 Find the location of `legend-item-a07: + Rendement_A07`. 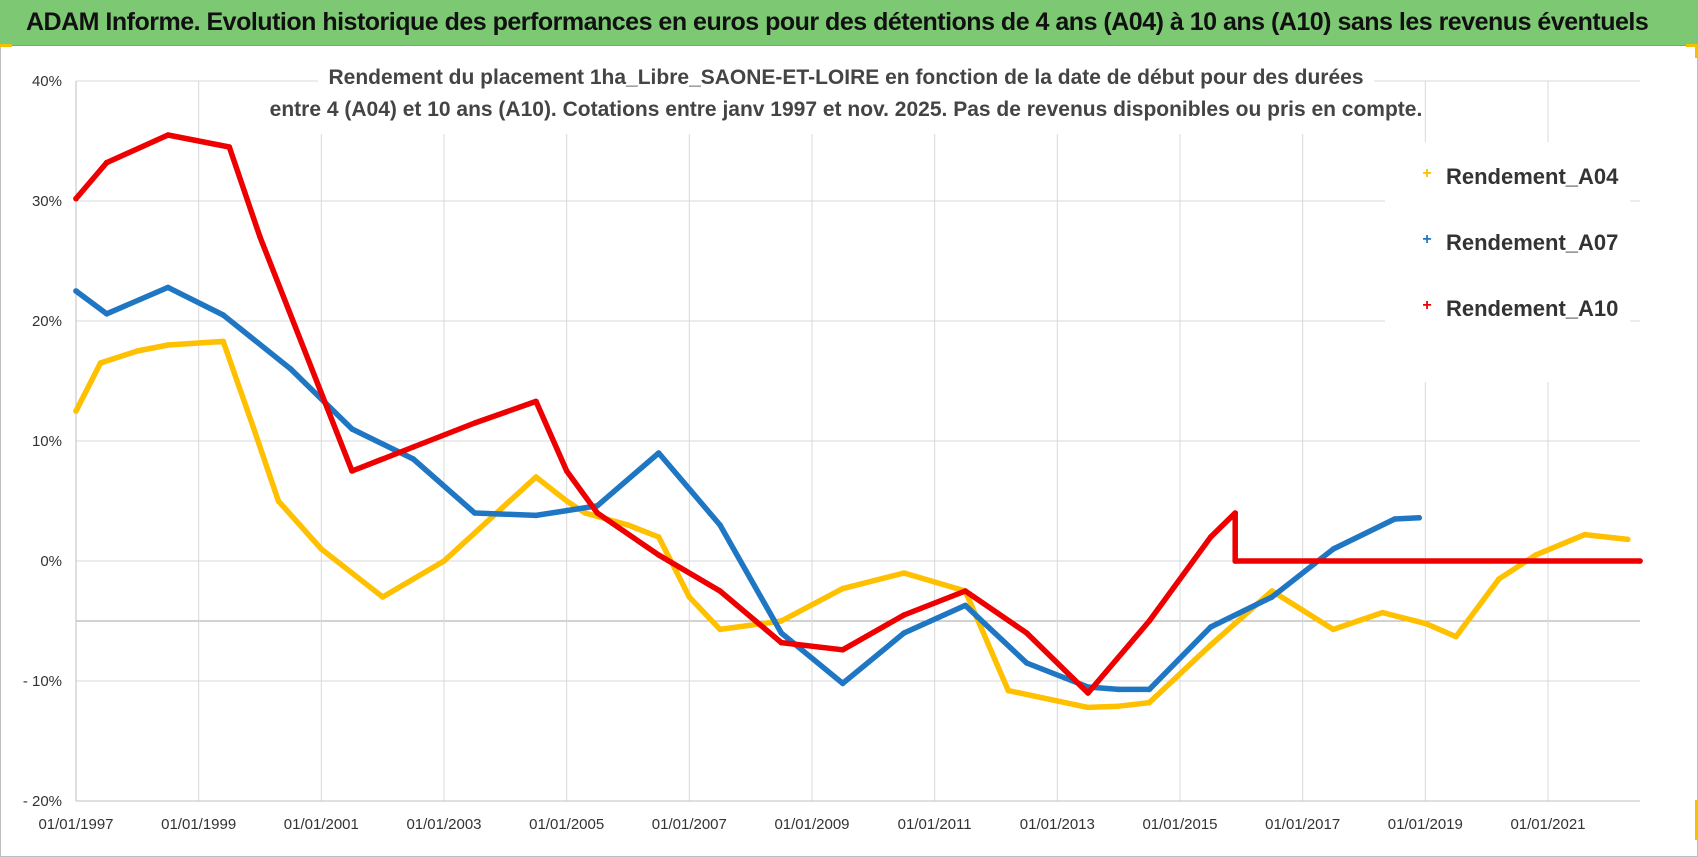

legend-item-a07: + Rendement_A07 is located at coordinates (1520, 242).